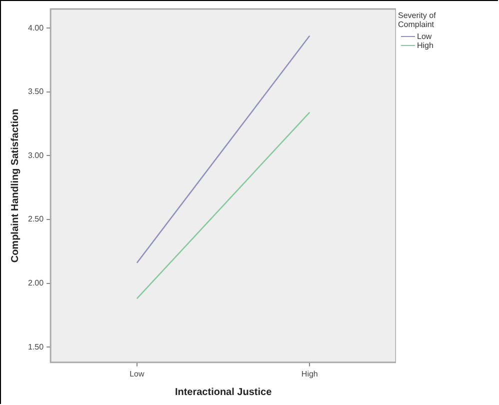 The image size is (499, 405). What do you see at coordinates (36, 347) in the screenshot?
I see `y-tick-label: 1.50` at bounding box center [36, 347].